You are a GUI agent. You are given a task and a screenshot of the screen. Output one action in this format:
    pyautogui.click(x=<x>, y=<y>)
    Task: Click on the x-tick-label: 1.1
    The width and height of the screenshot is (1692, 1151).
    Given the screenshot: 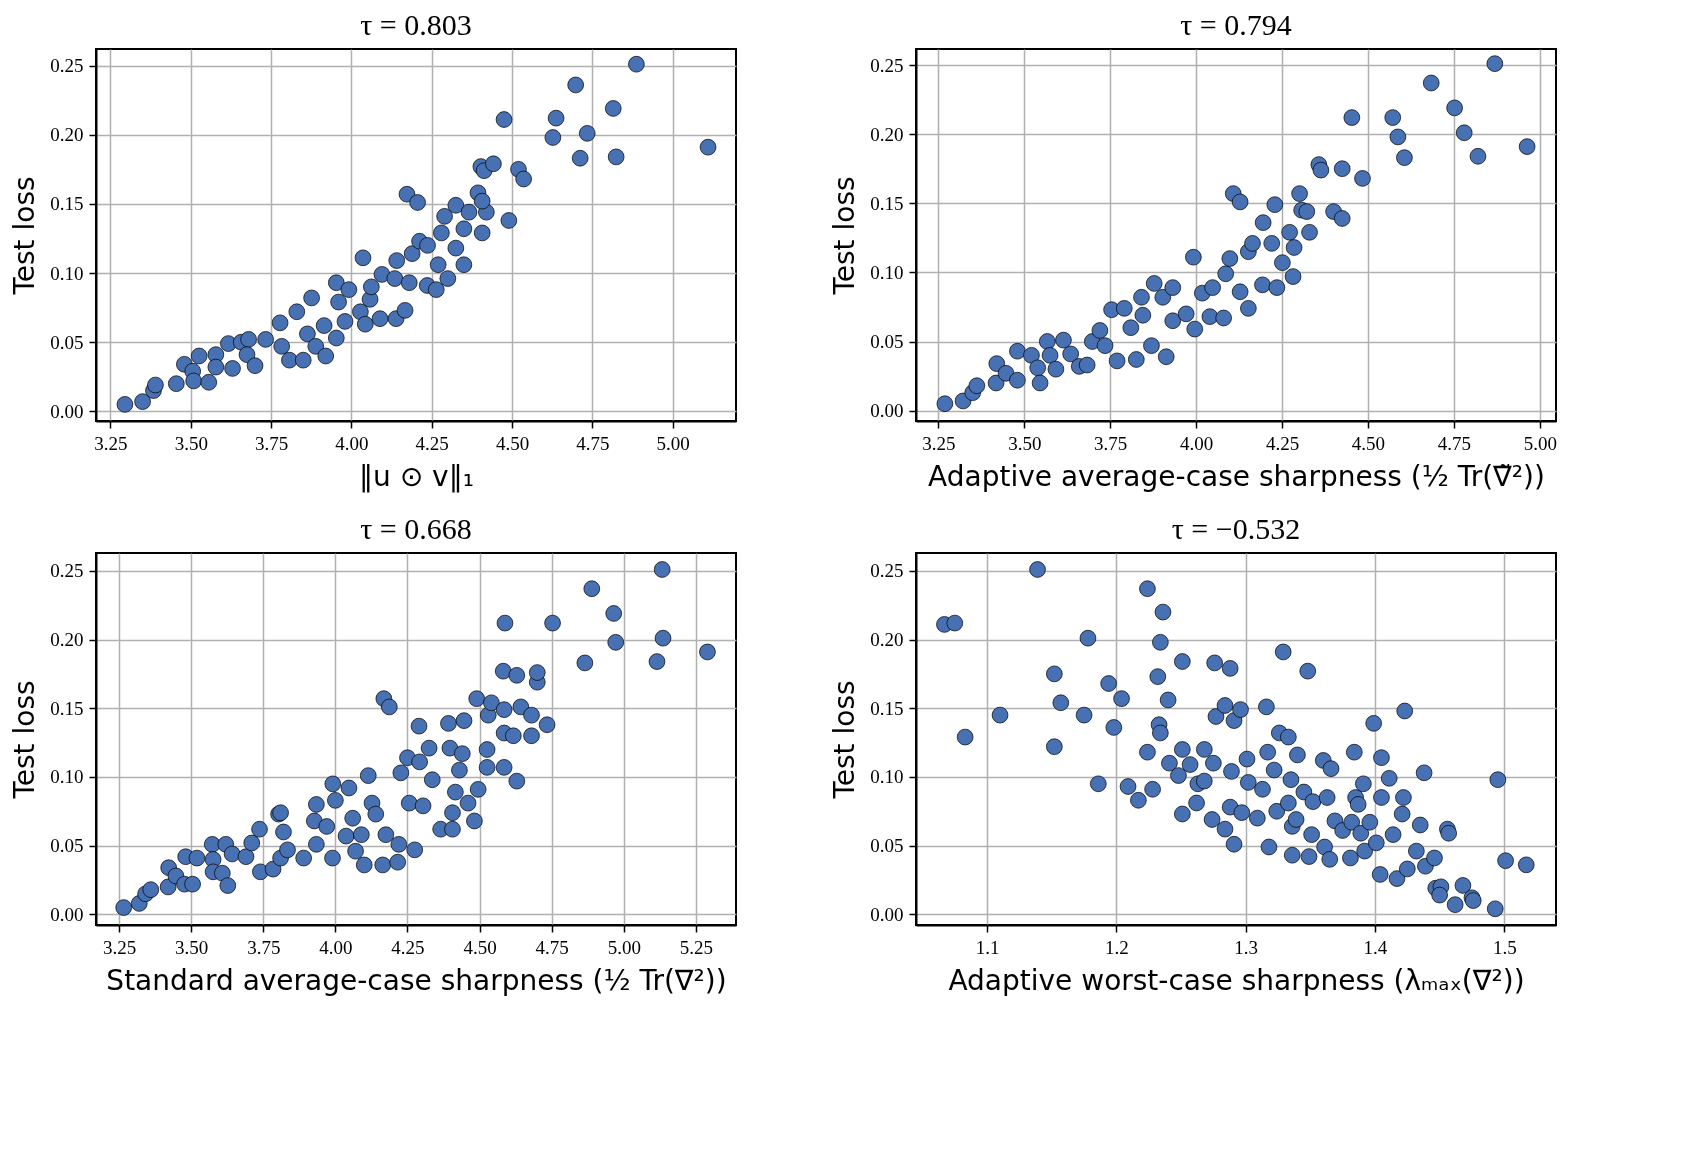 What is the action you would take?
    pyautogui.click(x=987, y=947)
    